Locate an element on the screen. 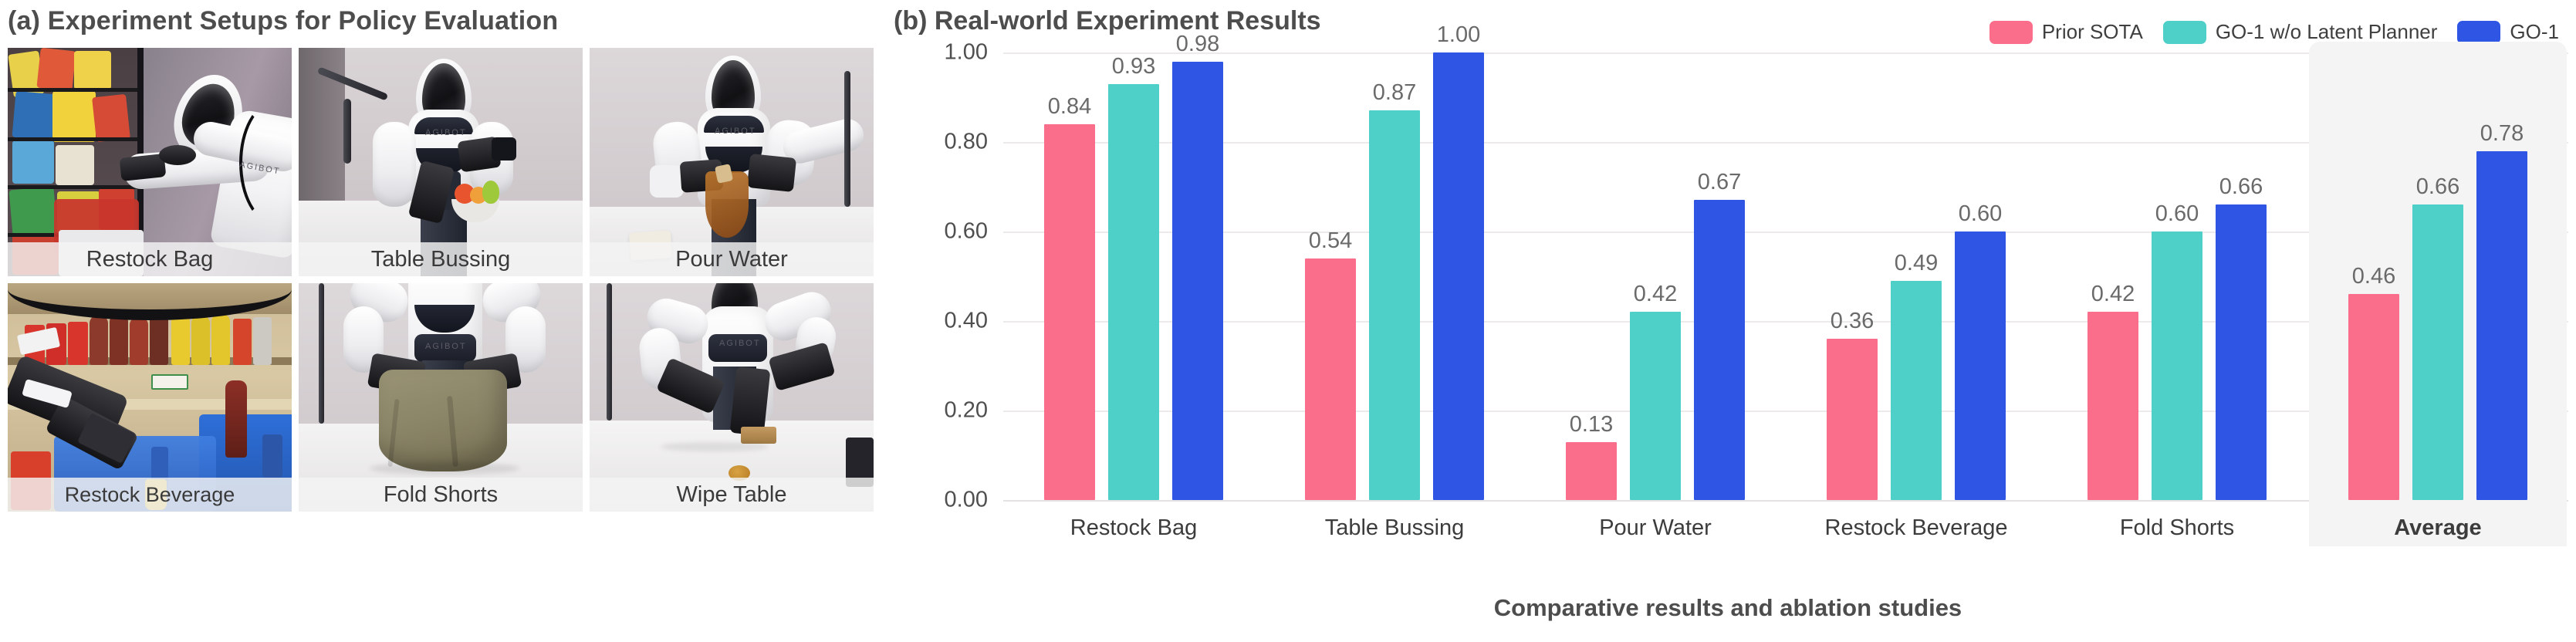  legend-swatch-icon is located at coordinates (2184, 32).